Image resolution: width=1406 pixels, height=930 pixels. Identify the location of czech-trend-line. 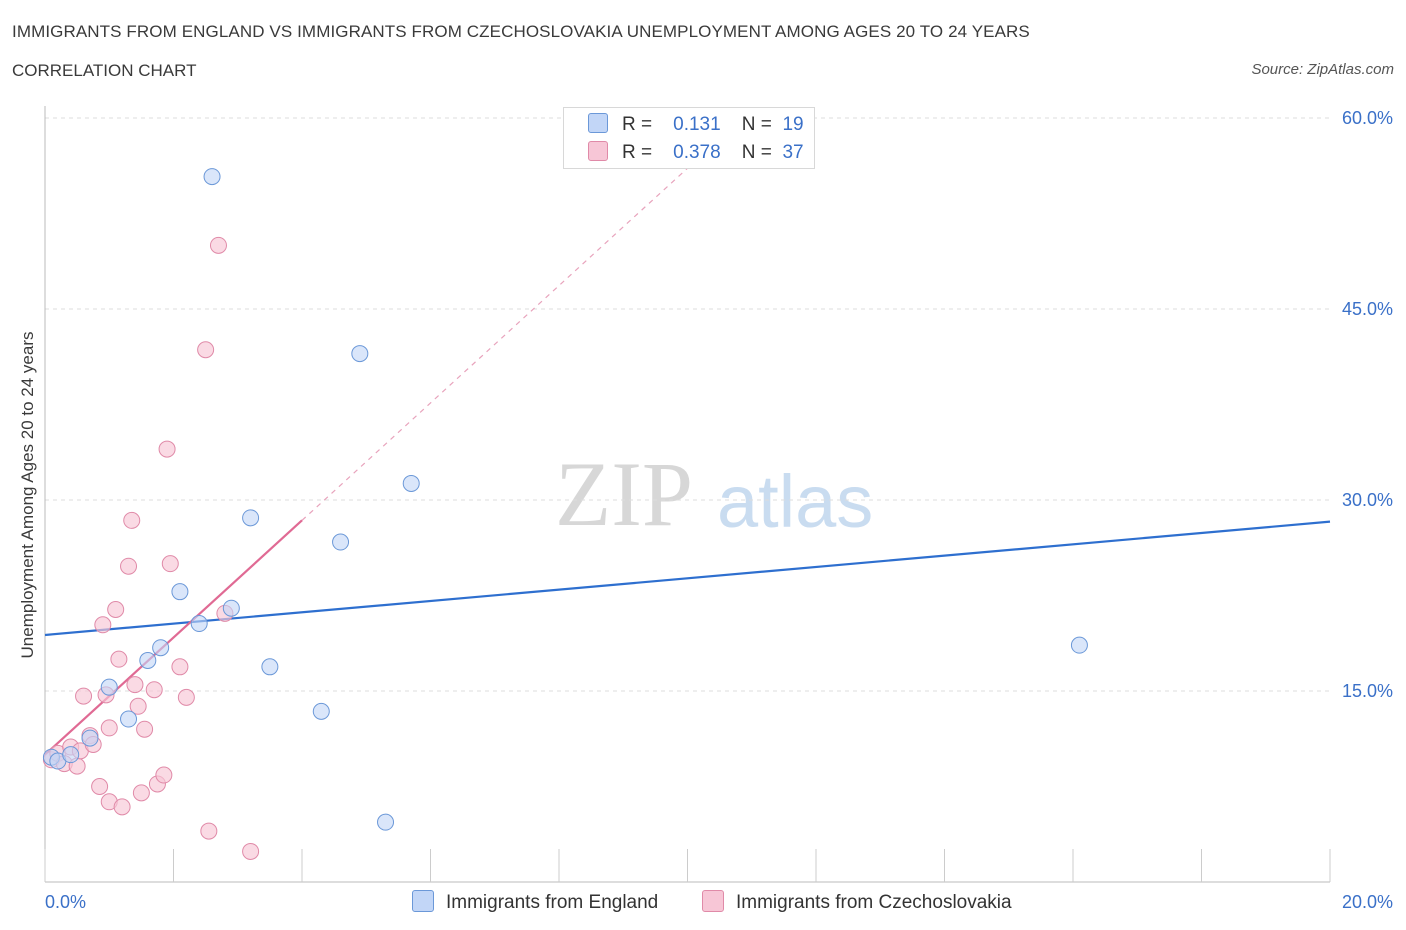
(173, 637).